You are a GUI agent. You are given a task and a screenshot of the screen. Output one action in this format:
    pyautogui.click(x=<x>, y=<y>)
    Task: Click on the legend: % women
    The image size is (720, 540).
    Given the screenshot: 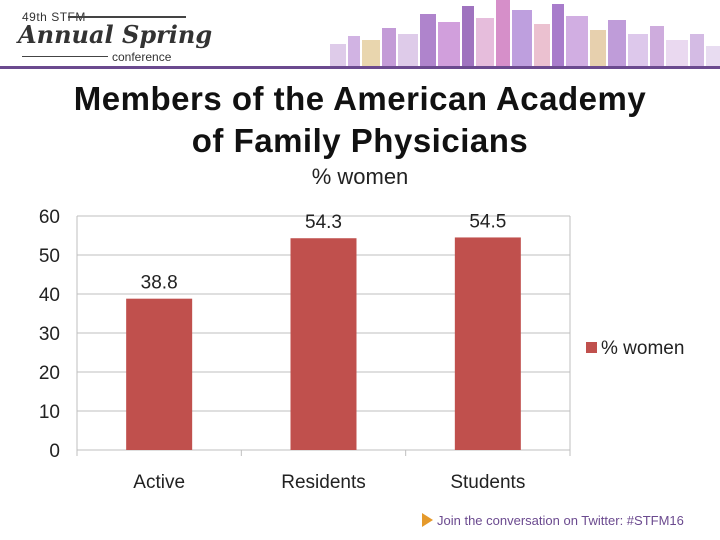 What is the action you would take?
    pyautogui.click(x=635, y=348)
    